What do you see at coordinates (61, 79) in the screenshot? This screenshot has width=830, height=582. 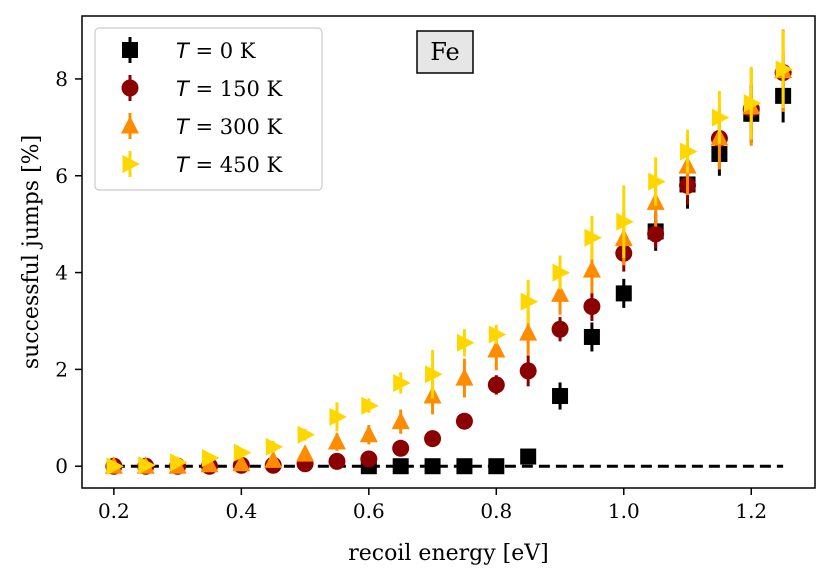 I see `y-tick-label: 8` at bounding box center [61, 79].